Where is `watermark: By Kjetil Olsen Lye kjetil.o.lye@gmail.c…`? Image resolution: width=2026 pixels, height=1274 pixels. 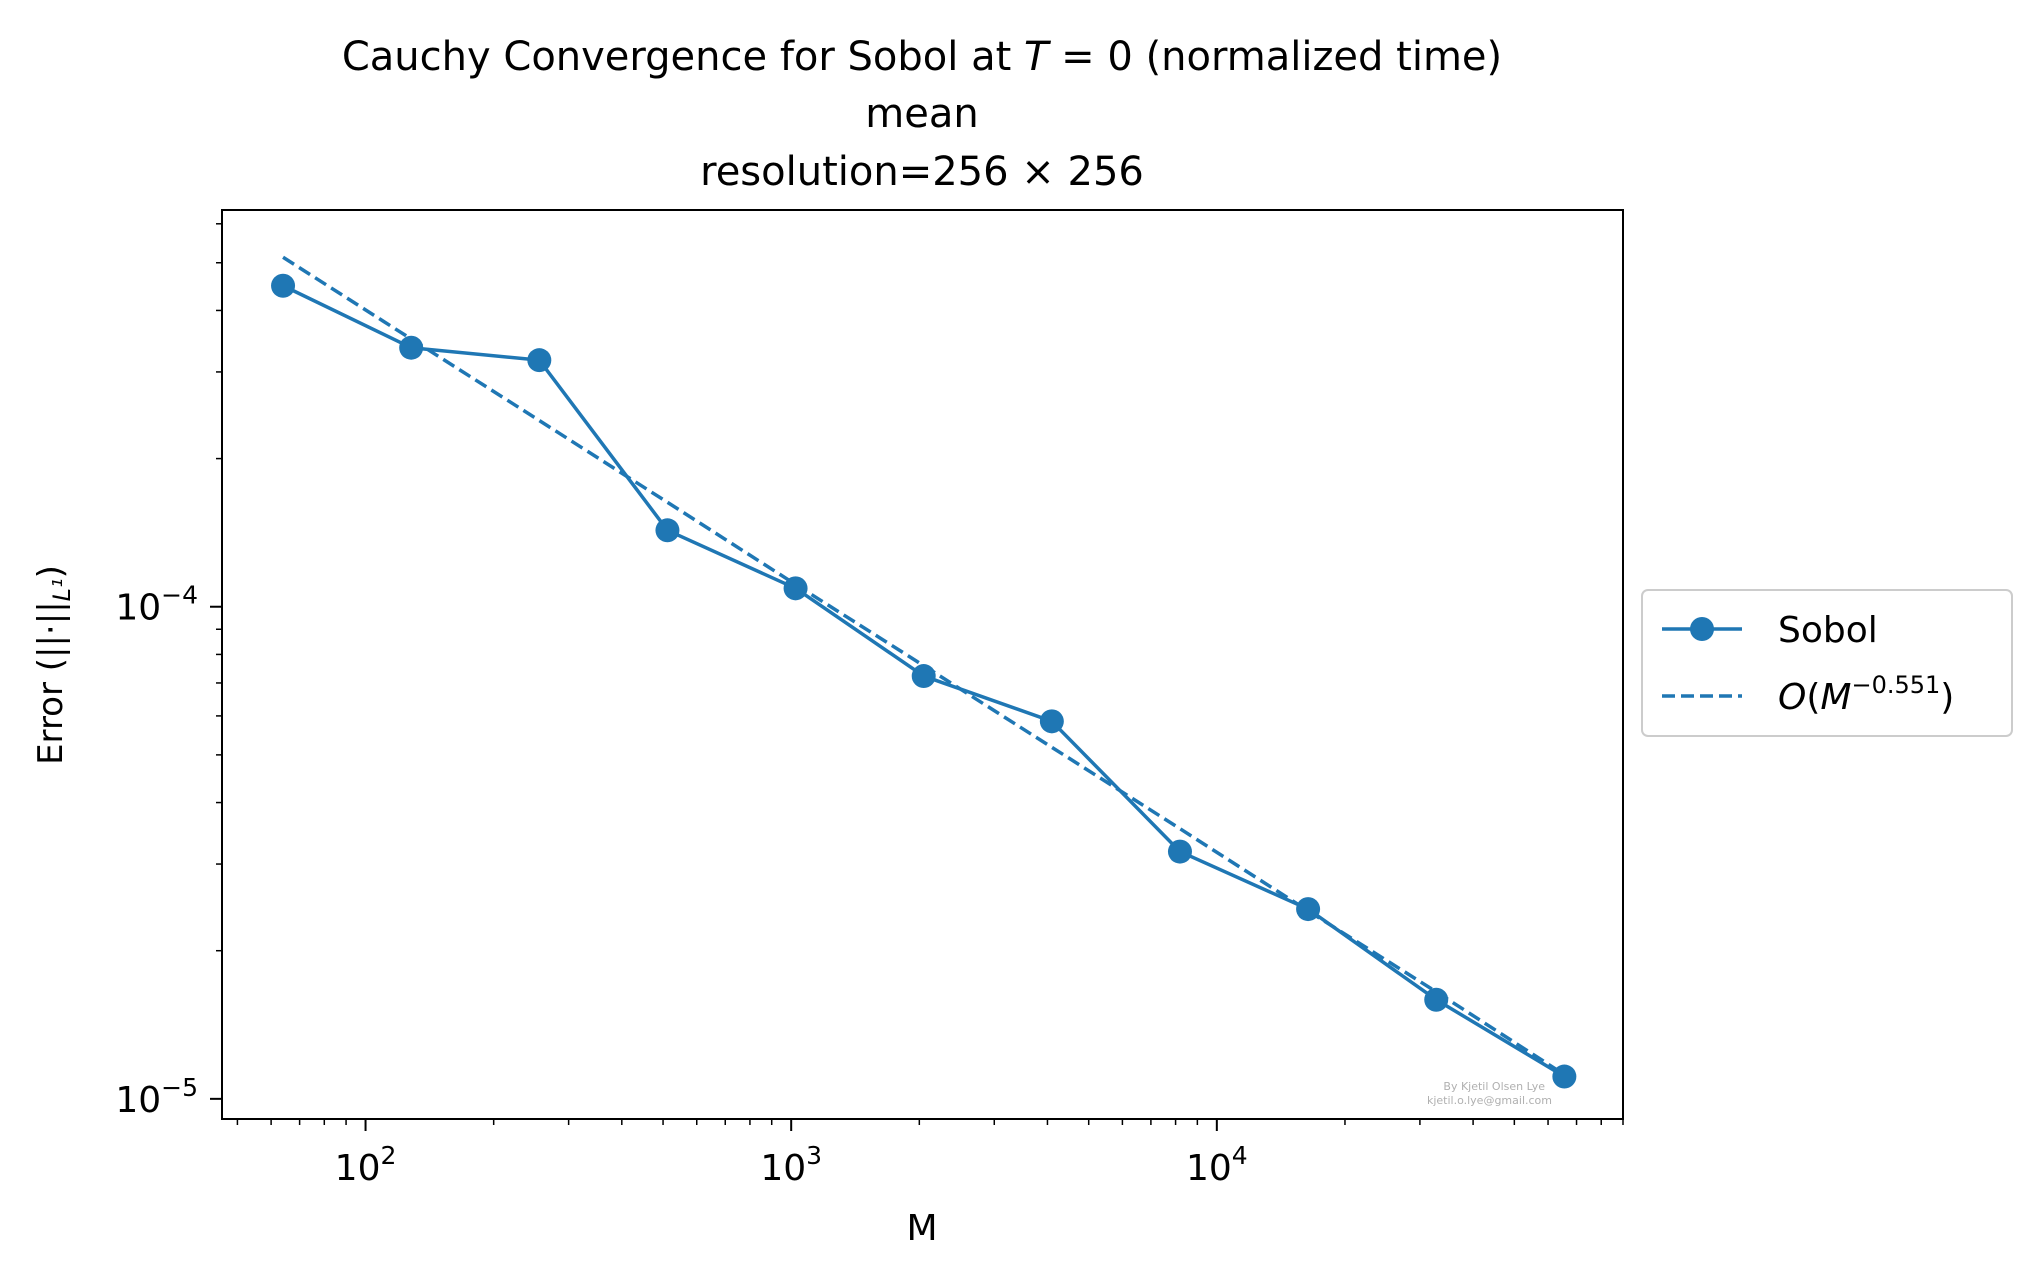
watermark: By Kjetil Olsen Lye kjetil.o.lye@gmail.c… is located at coordinates (1489, 1093).